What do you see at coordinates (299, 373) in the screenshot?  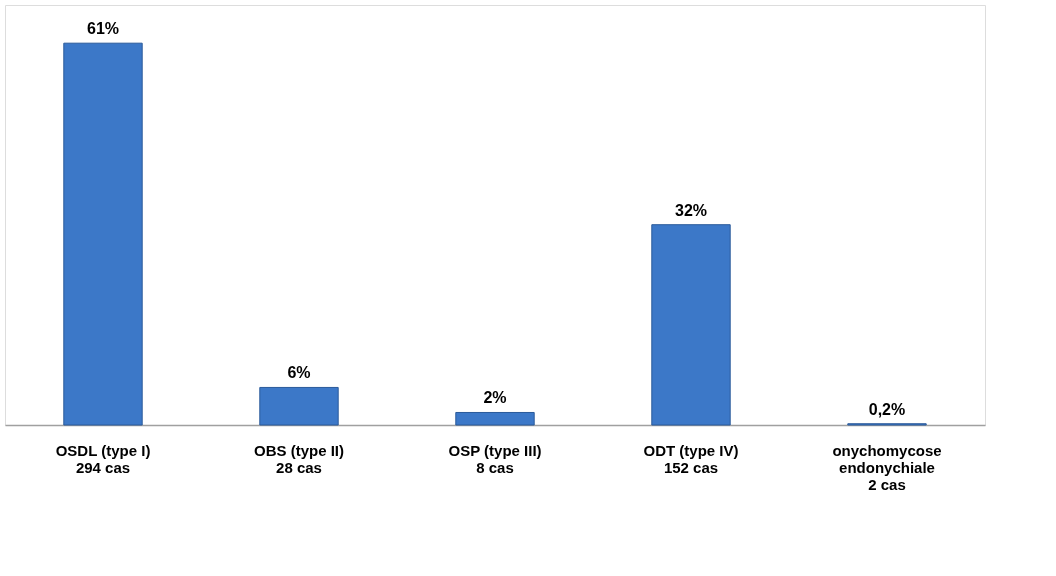 I see `data-label: 6%` at bounding box center [299, 373].